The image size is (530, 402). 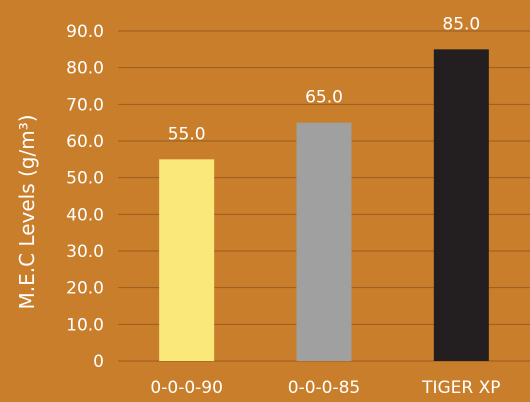 I want to click on data-label: 65.0, so click(x=324, y=98).